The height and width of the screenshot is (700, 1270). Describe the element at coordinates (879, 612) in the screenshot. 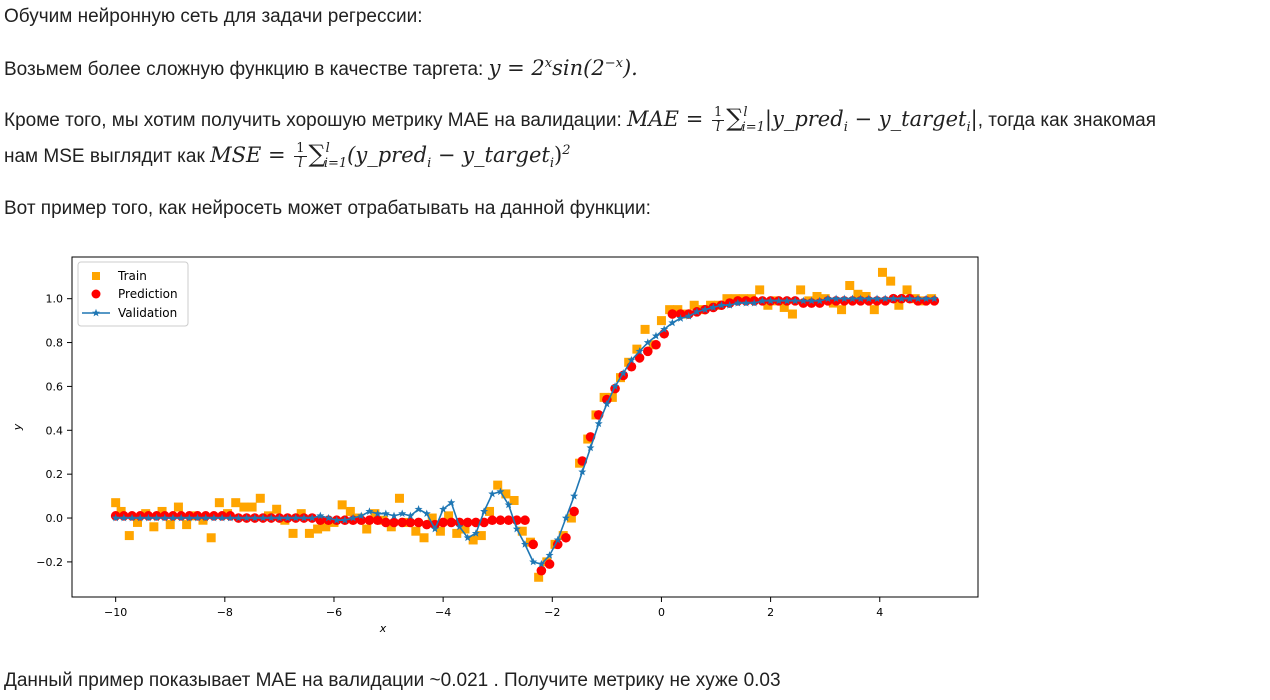

I see `x-tick-label: 4` at that location.